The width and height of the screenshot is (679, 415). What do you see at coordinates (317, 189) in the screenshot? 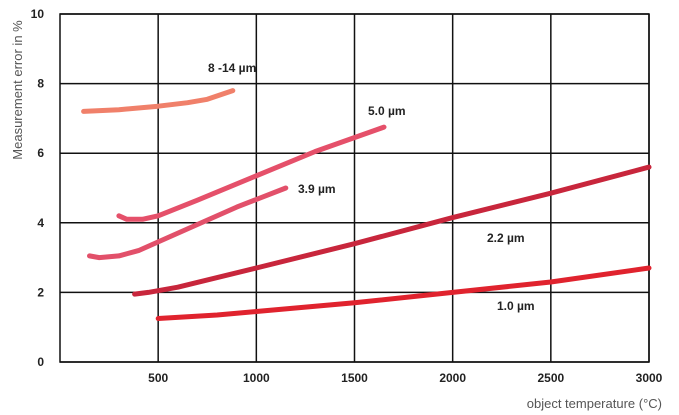
I see `series-label: 3.9 µm` at bounding box center [317, 189].